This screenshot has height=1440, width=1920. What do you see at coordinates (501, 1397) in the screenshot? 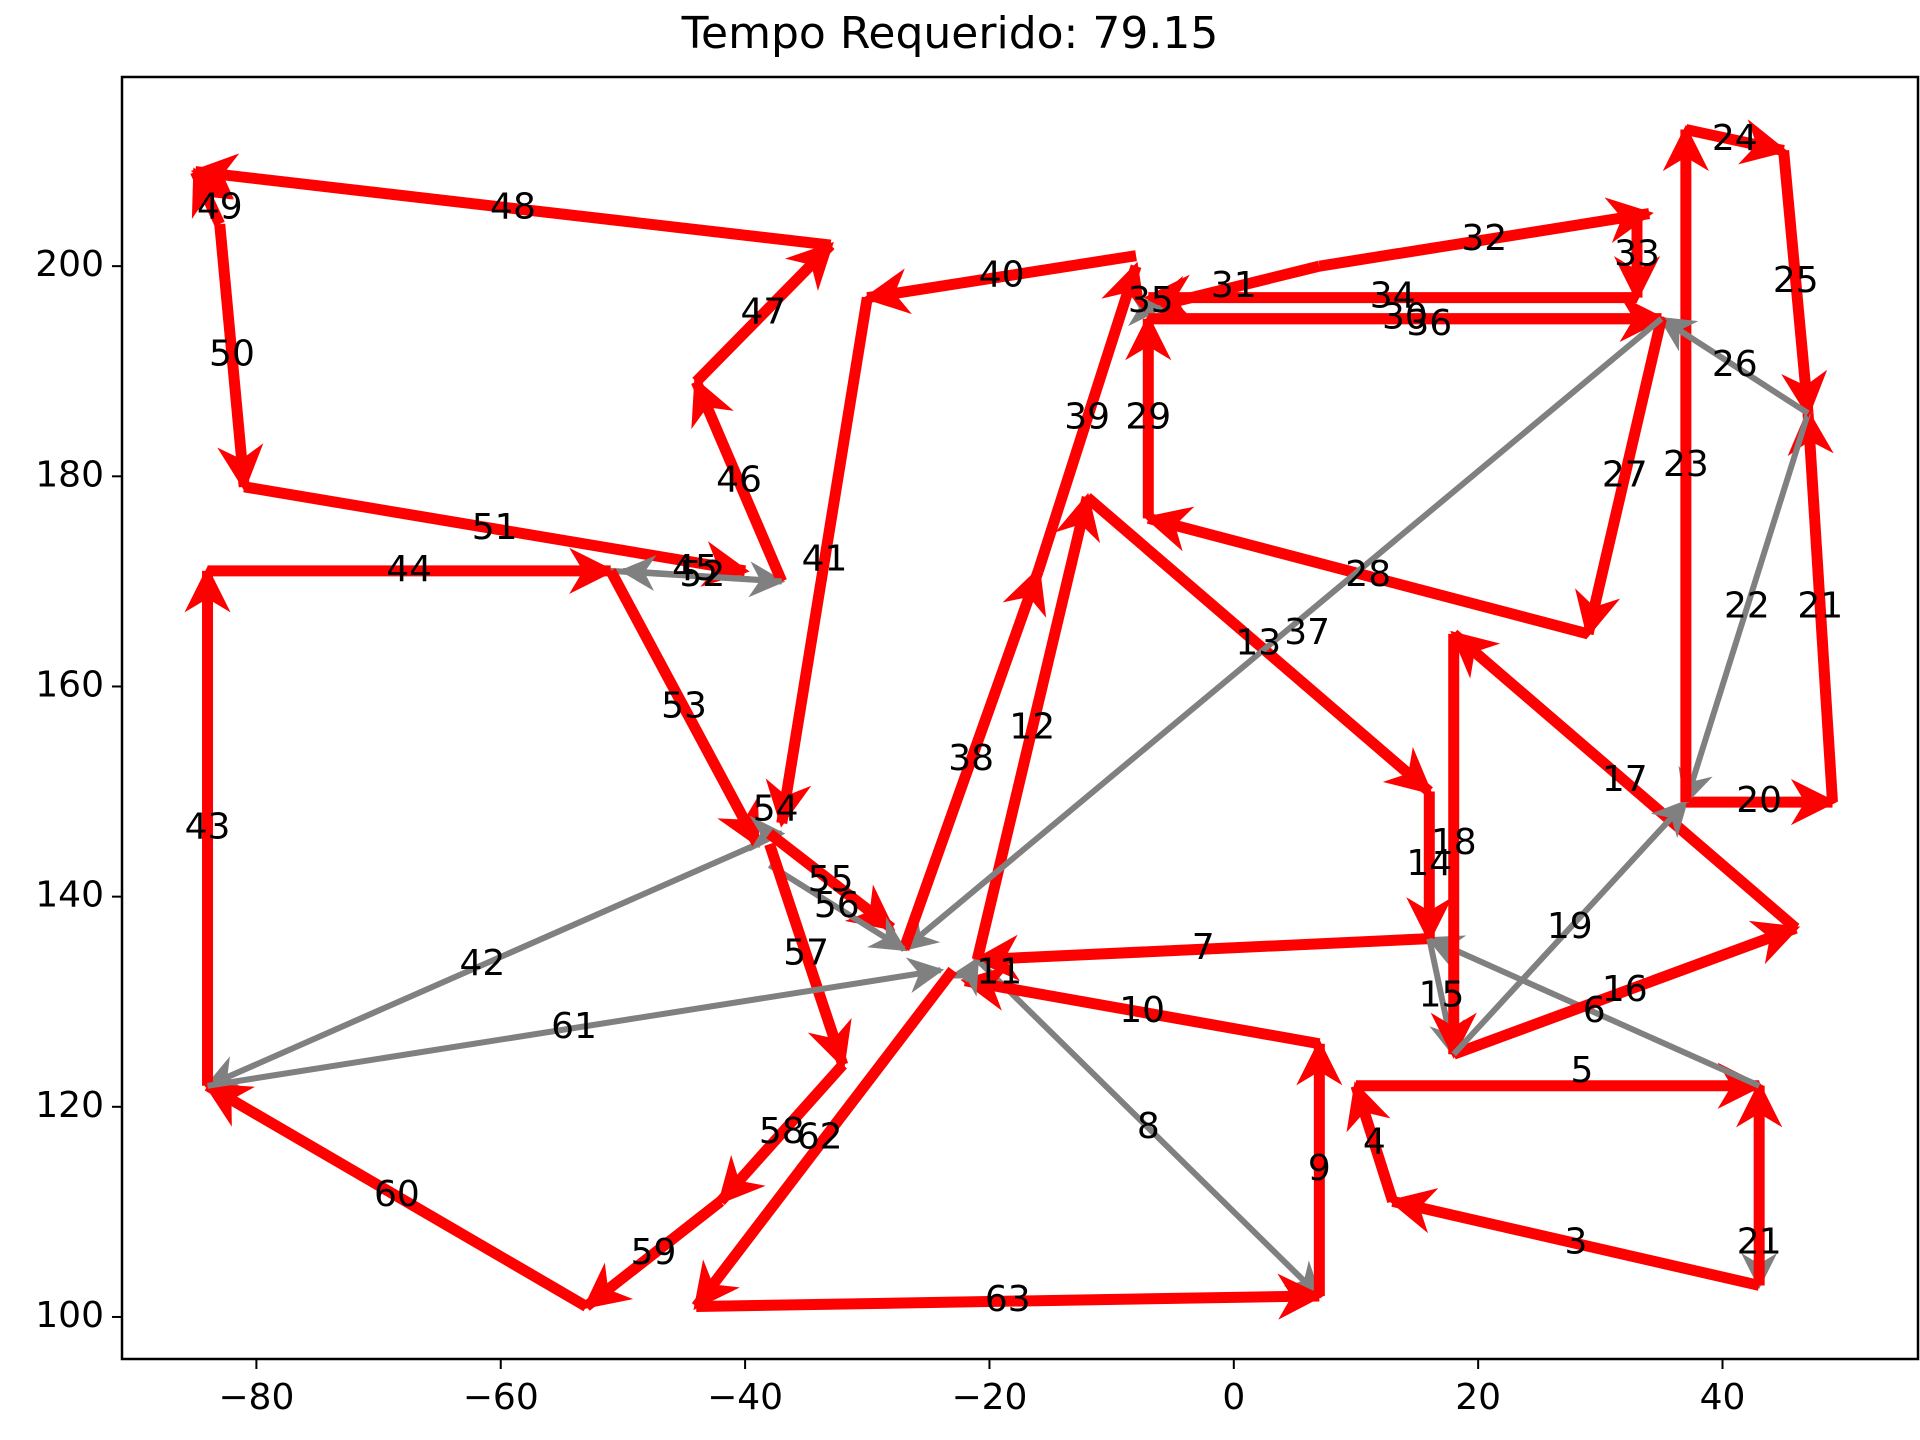
I see `x-tick-label: −60` at bounding box center [501, 1397].